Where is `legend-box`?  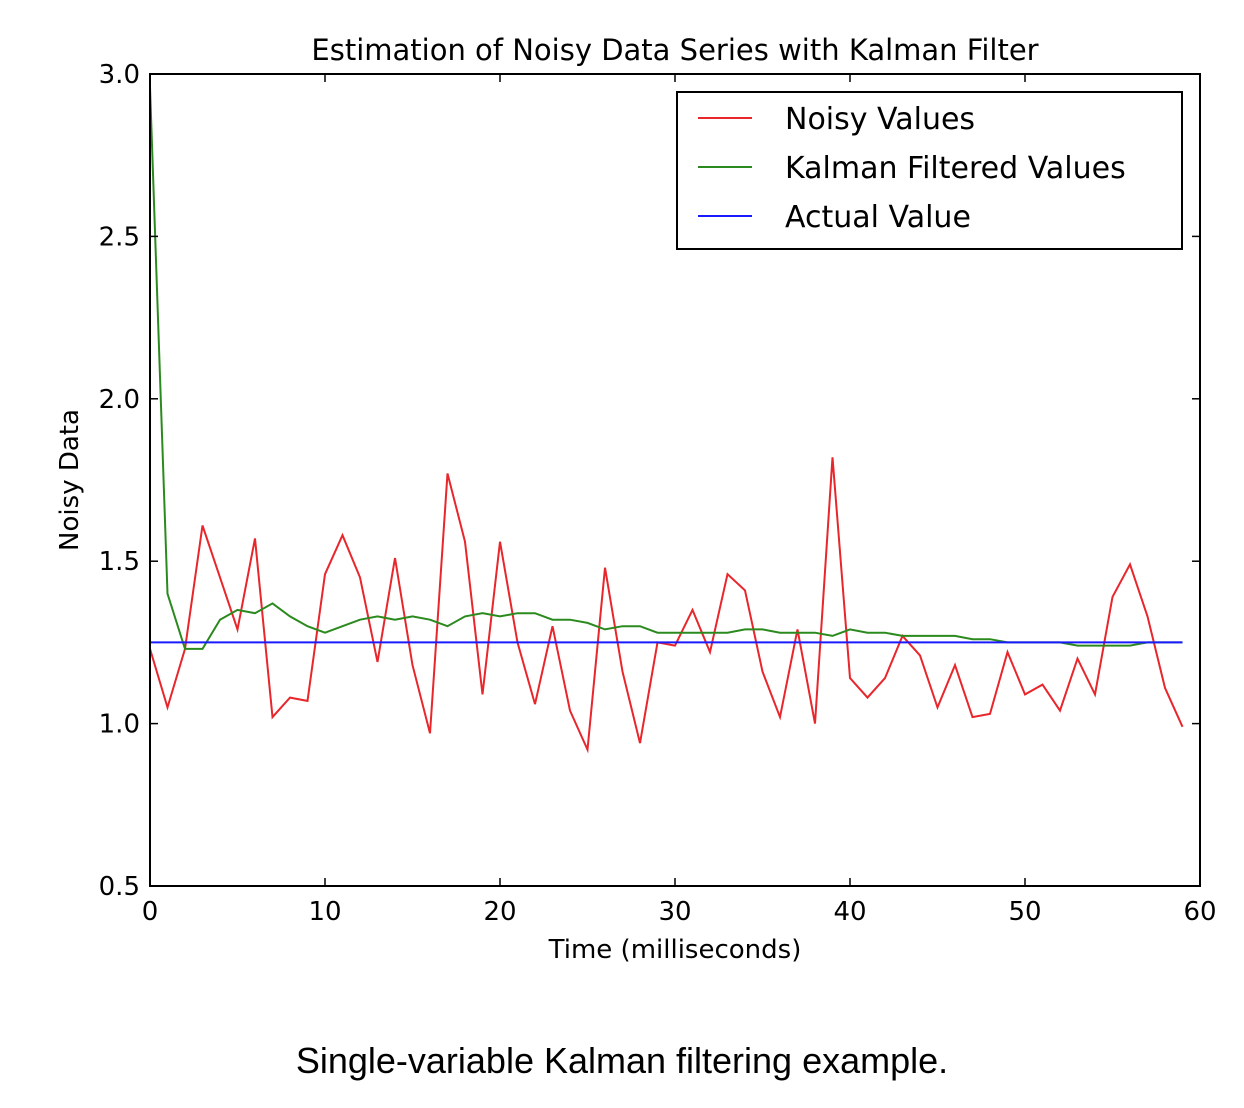 legend-box is located at coordinates (929, 170).